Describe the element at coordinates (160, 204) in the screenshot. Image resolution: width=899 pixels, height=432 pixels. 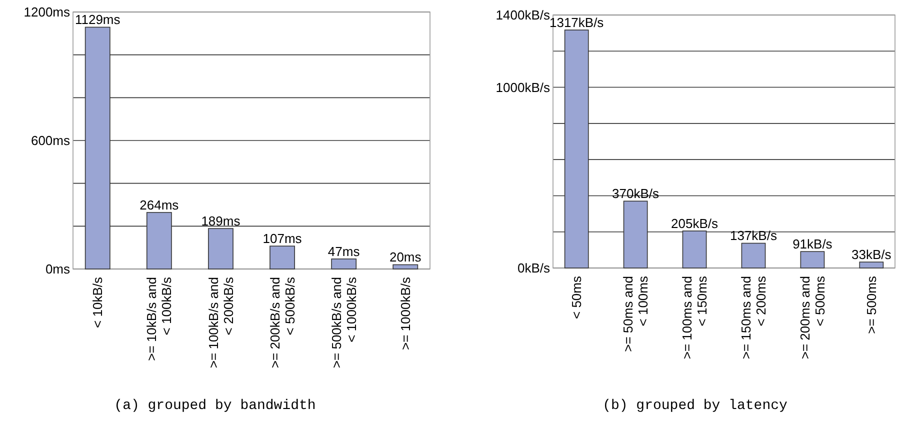
I see `data-label: 264ms` at that location.